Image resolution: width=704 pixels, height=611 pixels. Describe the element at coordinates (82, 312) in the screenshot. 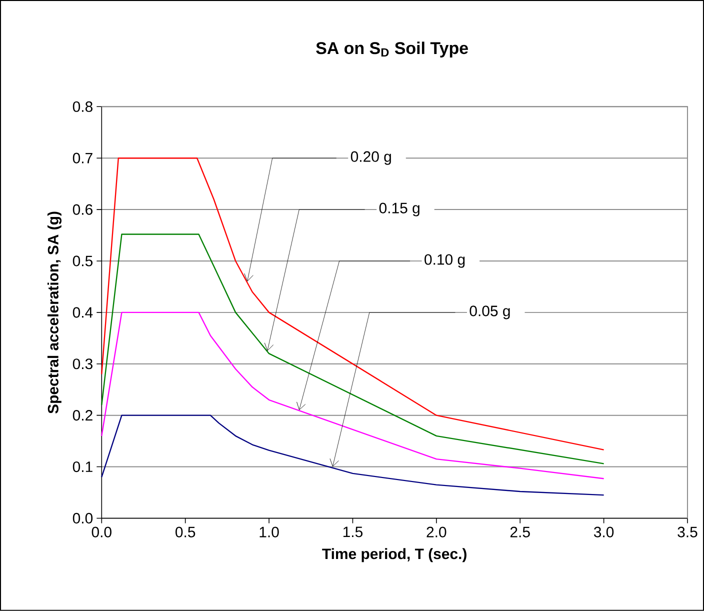

I see `y-tick-label: 0.4` at that location.